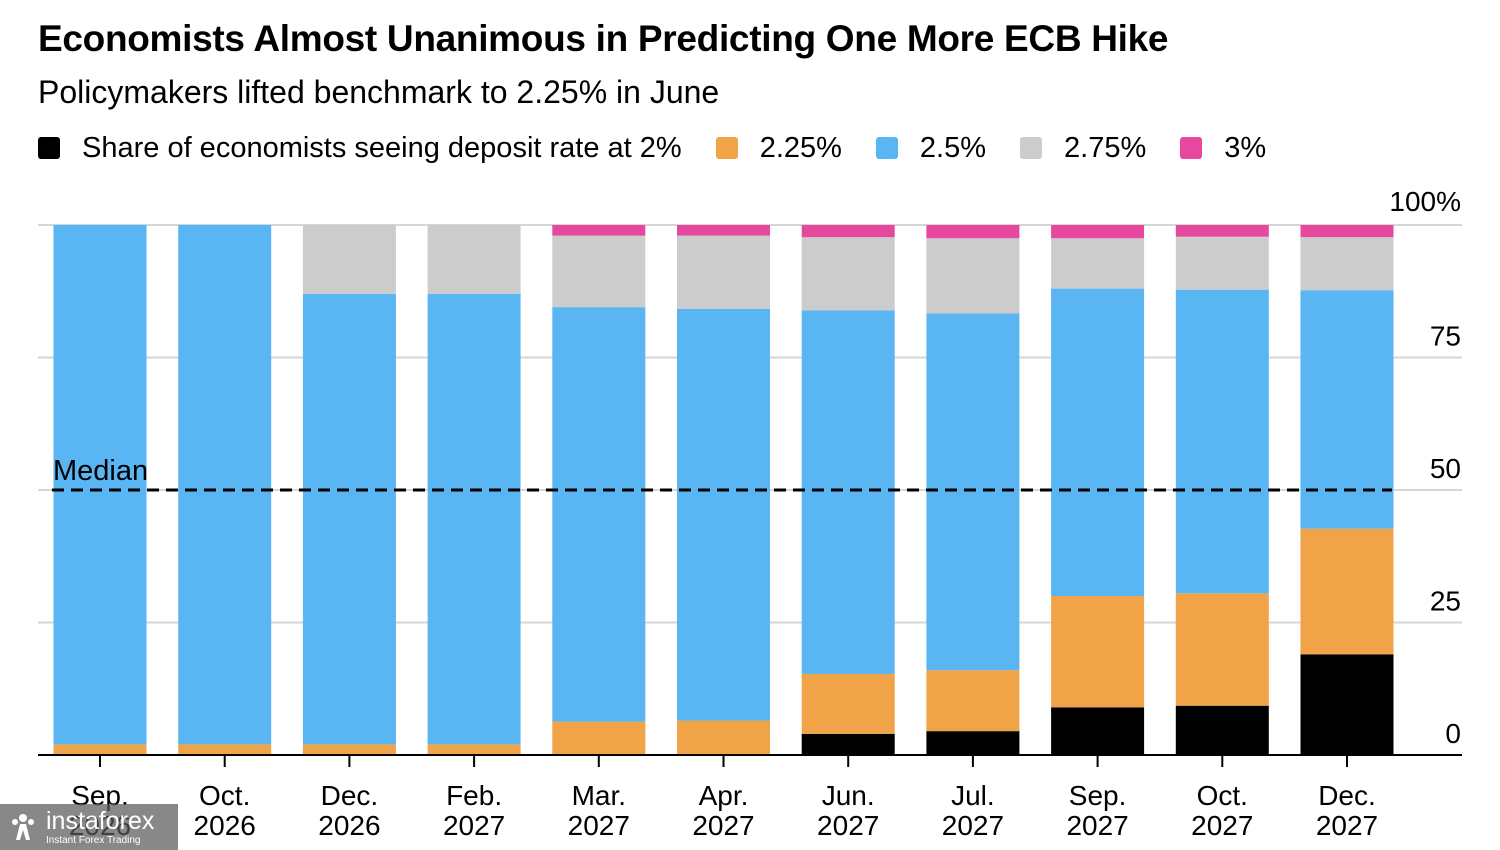 Image resolution: width=1500 pixels, height=850 pixels. Describe the element at coordinates (93, 840) in the screenshot. I see `watermark-tagline: Instant Forex Trading` at that location.